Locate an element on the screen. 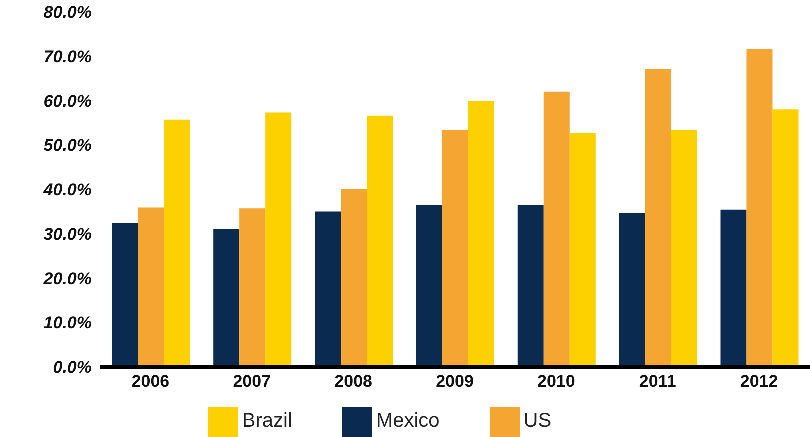  x-tick-label: 2011 is located at coordinates (657, 382).